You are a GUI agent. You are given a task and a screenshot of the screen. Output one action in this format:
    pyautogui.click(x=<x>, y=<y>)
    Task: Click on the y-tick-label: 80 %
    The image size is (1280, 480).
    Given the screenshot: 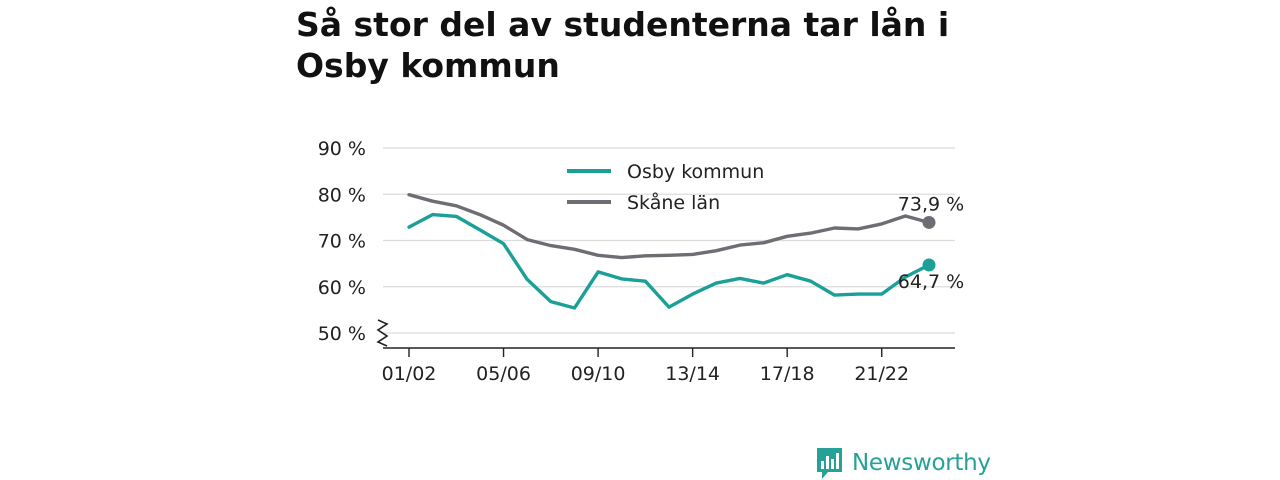 What is the action you would take?
    pyautogui.click(x=342, y=195)
    